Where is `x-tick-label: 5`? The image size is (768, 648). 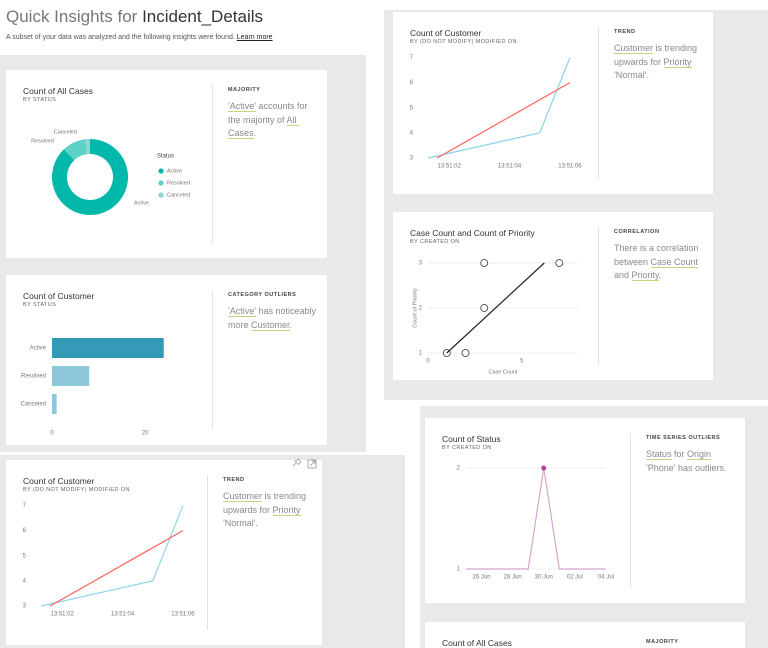 x-tick-label: 5 is located at coordinates (522, 362).